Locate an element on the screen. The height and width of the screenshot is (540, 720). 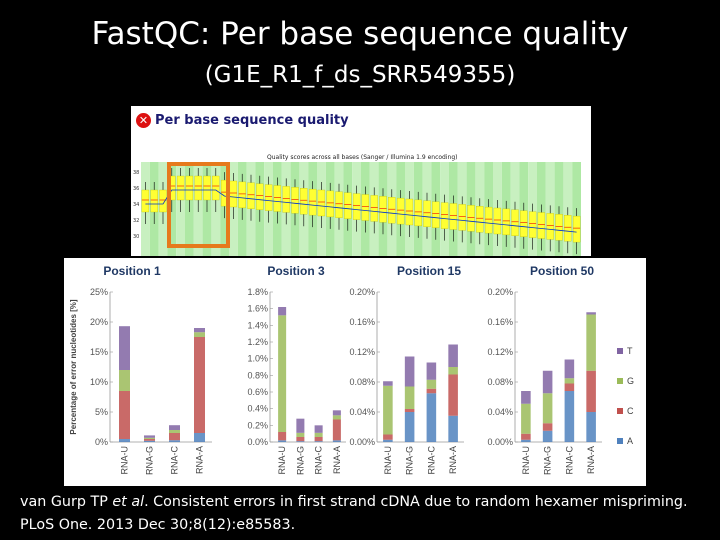
citation-journal: PLoS One. 2013 Dec 30;8(12):e85583. is located at coordinates (158, 525).